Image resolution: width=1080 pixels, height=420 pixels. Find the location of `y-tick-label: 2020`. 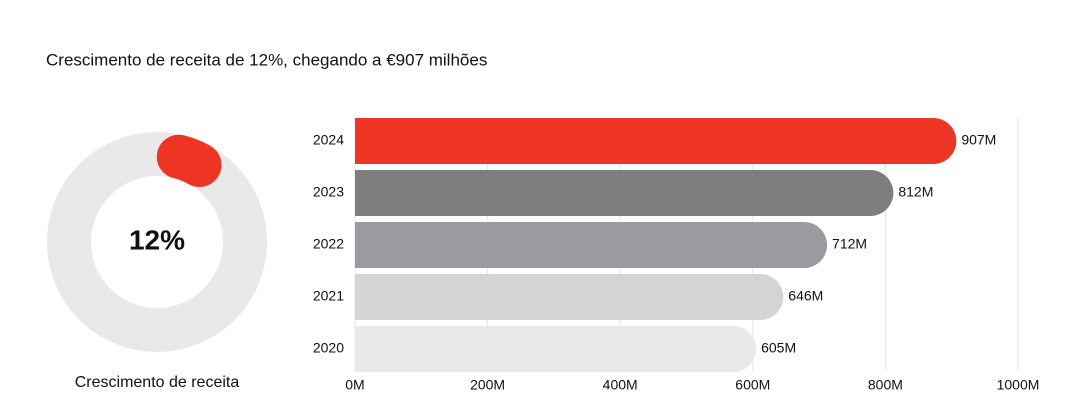

y-tick-label: 2020 is located at coordinates (328, 348).